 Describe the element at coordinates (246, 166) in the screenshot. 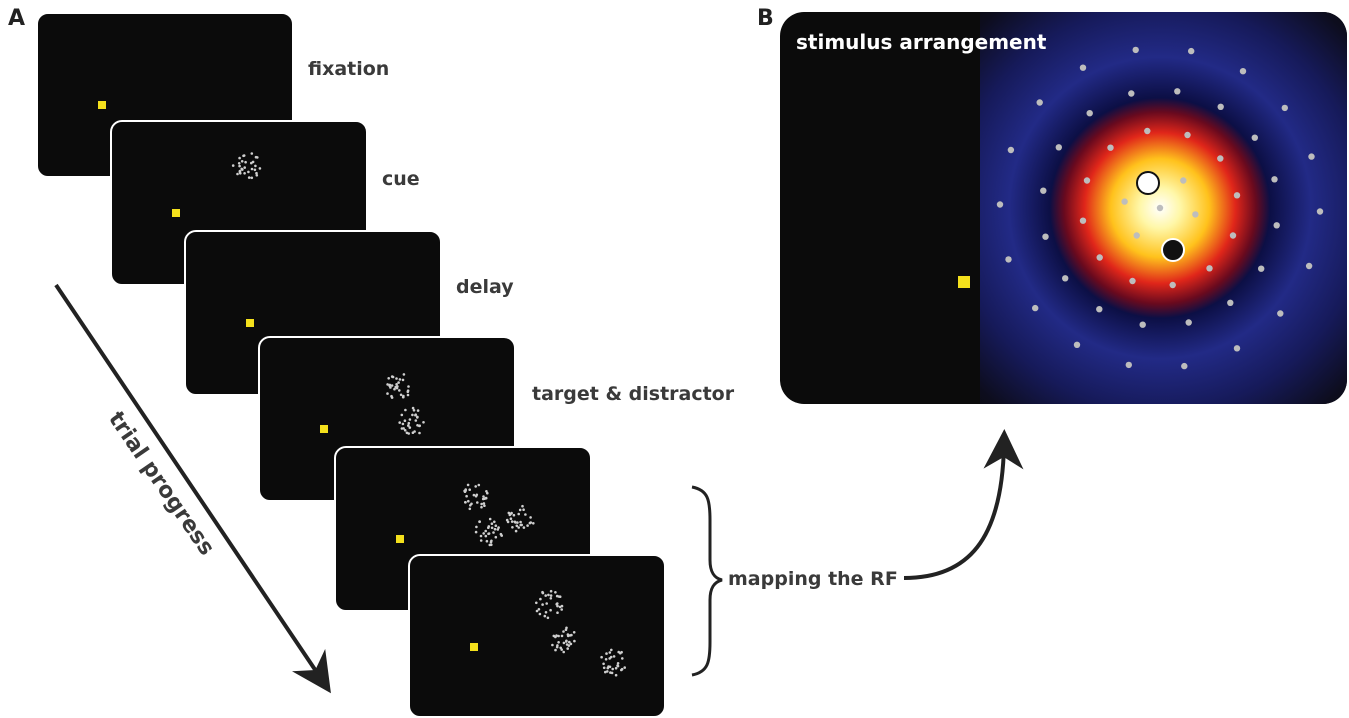

I see `cue-dot-patch` at that location.